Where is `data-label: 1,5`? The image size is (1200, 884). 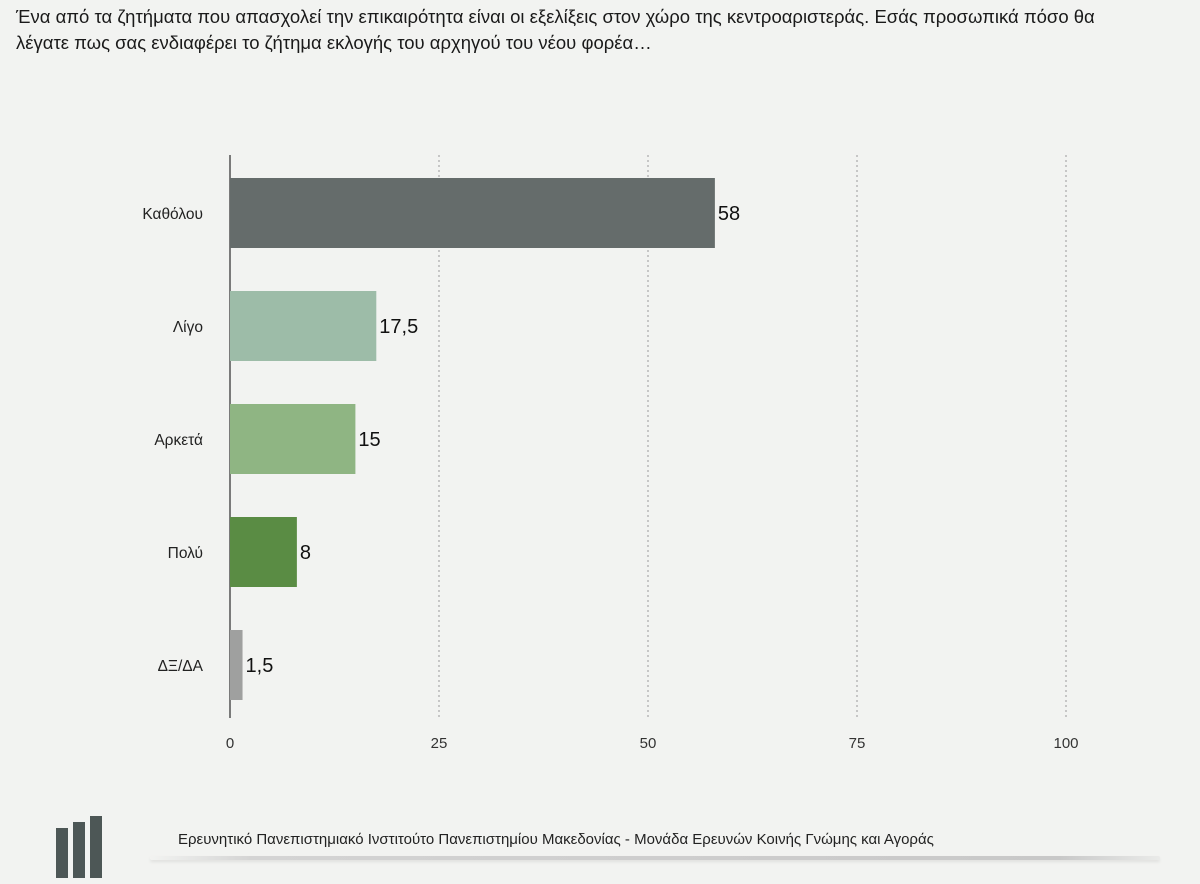
data-label: 1,5 is located at coordinates (260, 666).